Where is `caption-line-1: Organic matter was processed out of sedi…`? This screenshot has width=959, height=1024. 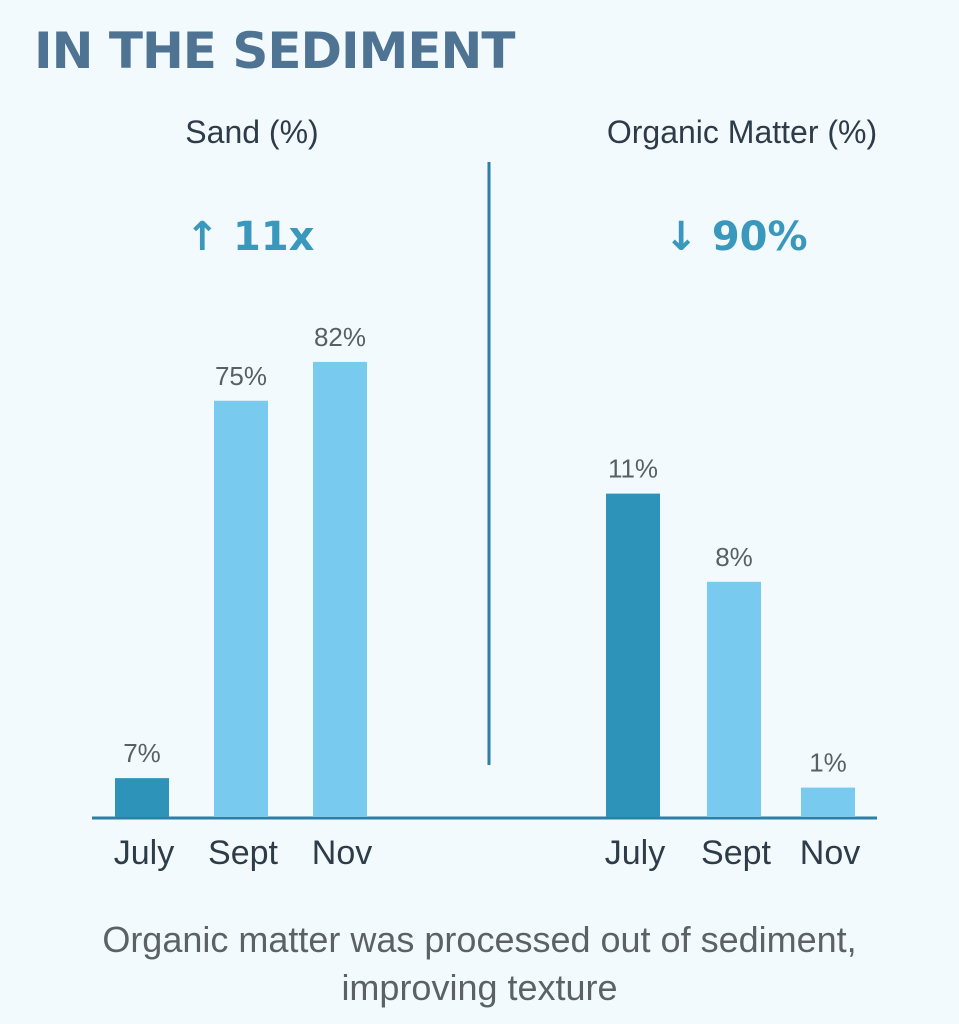 caption-line-1: Organic matter was processed out of sedi… is located at coordinates (479, 939).